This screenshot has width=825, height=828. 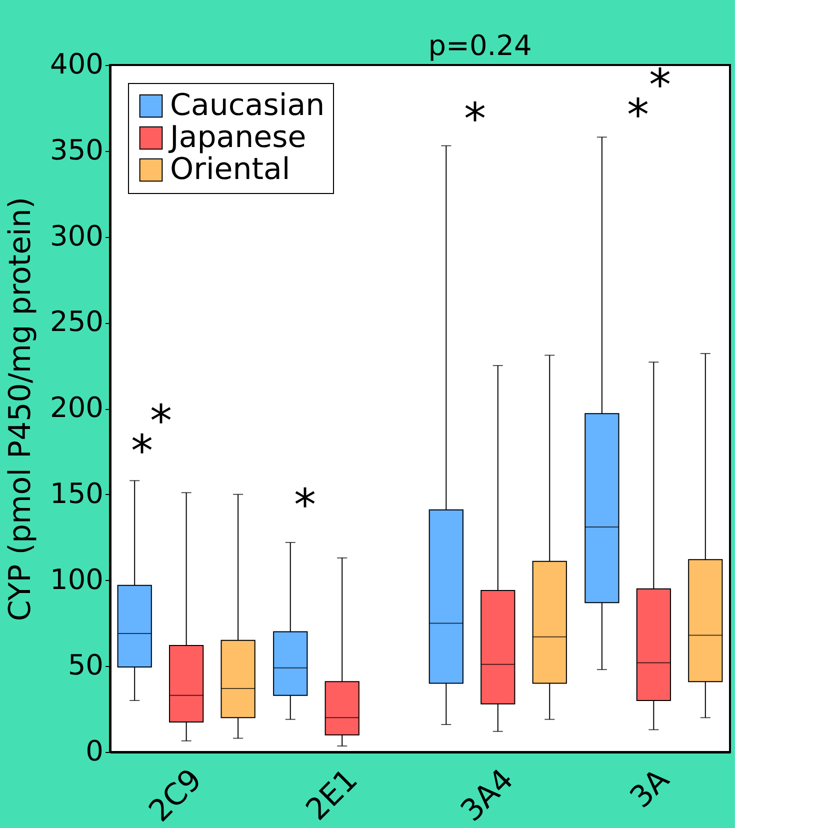 What do you see at coordinates (77, 149) in the screenshot?
I see `y-tick-label: 350` at bounding box center [77, 149].